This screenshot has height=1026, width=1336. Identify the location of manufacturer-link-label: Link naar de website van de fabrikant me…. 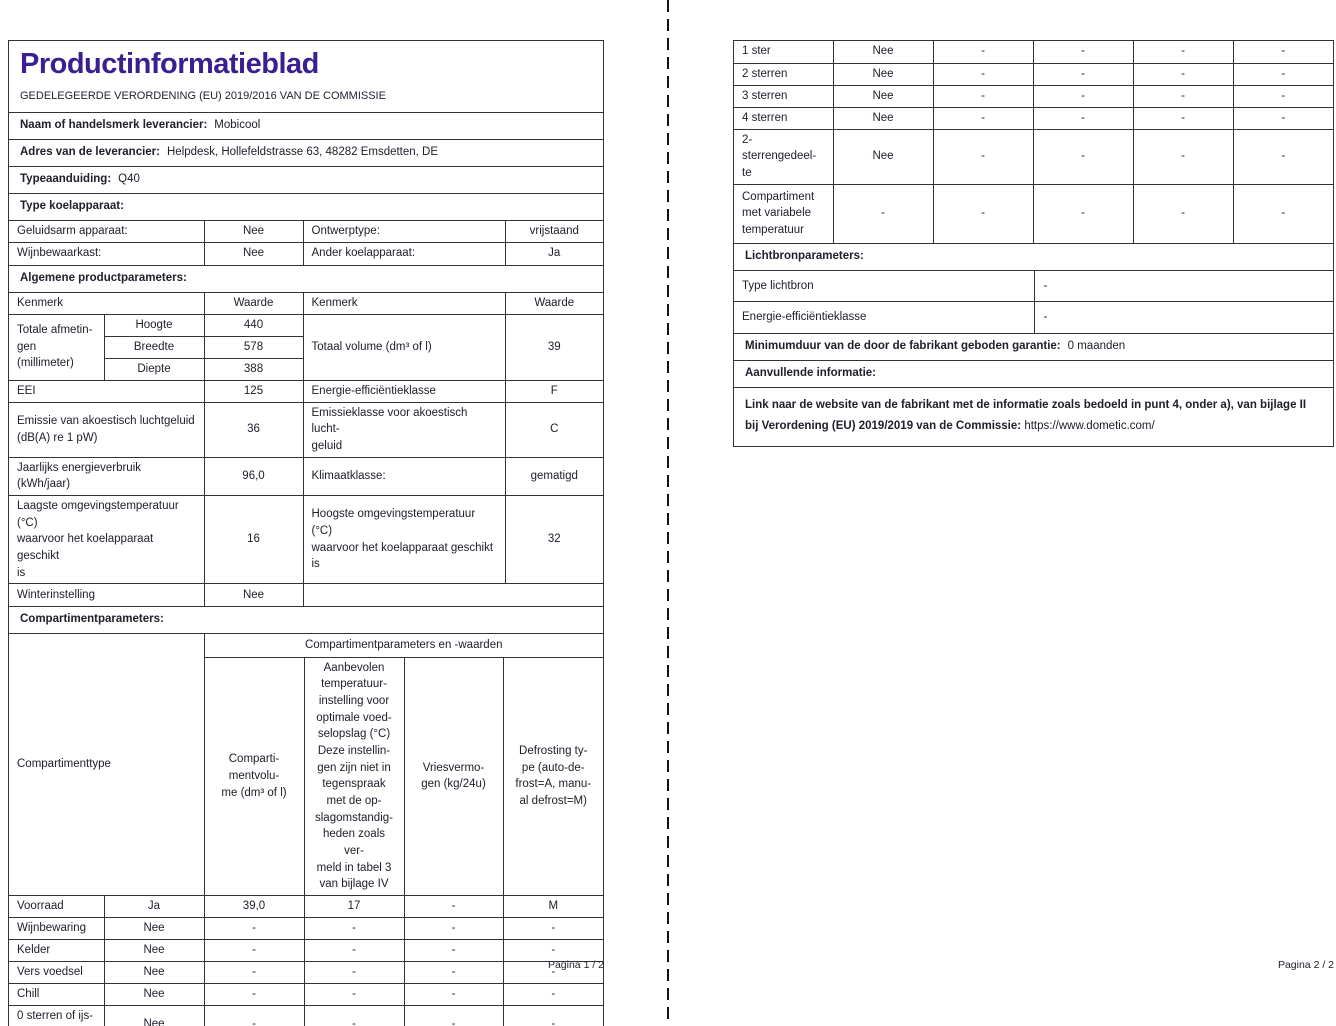
(1026, 415).